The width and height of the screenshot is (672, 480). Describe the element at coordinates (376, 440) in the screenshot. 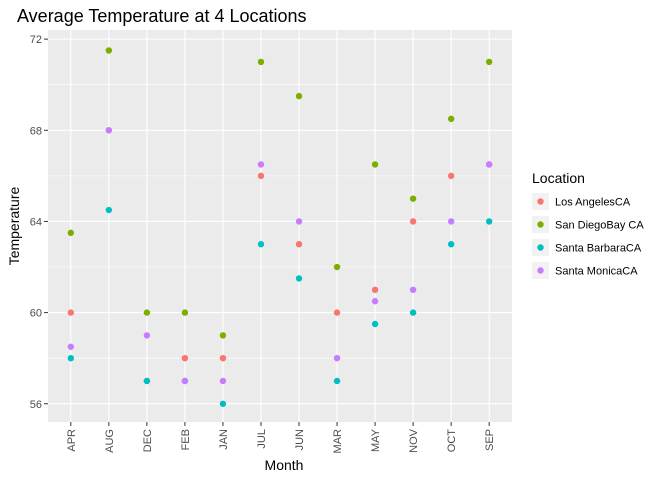

I see `x-tick-label: MAY` at that location.